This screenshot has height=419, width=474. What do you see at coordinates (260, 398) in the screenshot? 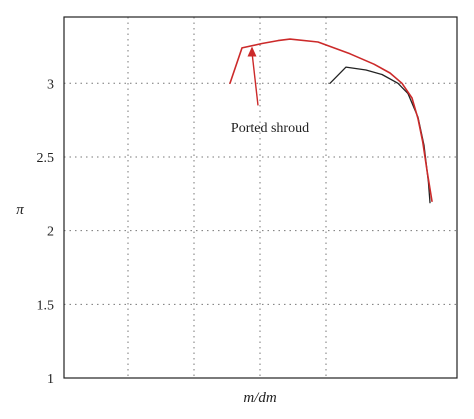
I see `x-axis-label: m/dm` at bounding box center [260, 398].